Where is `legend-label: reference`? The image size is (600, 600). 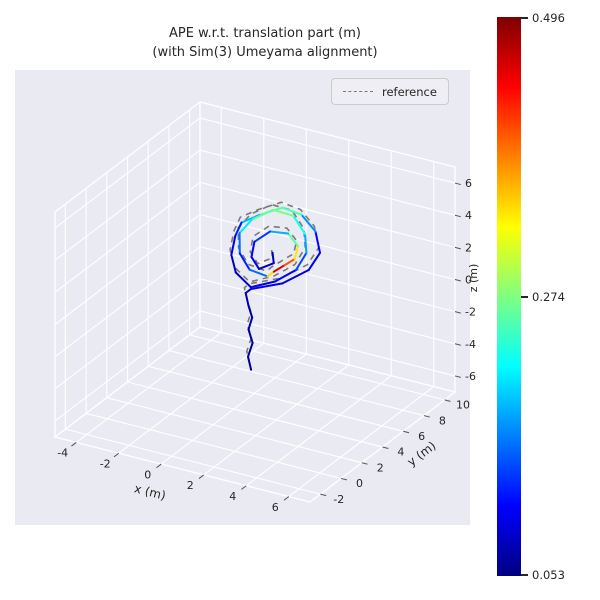
legend-label: reference is located at coordinates (409, 91).